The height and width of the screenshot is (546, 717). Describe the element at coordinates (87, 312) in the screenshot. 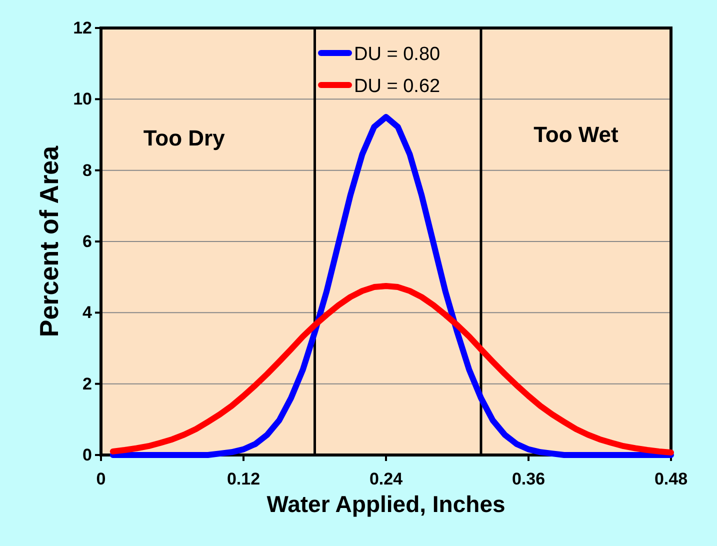

I see `y-tick-label: 4` at that location.